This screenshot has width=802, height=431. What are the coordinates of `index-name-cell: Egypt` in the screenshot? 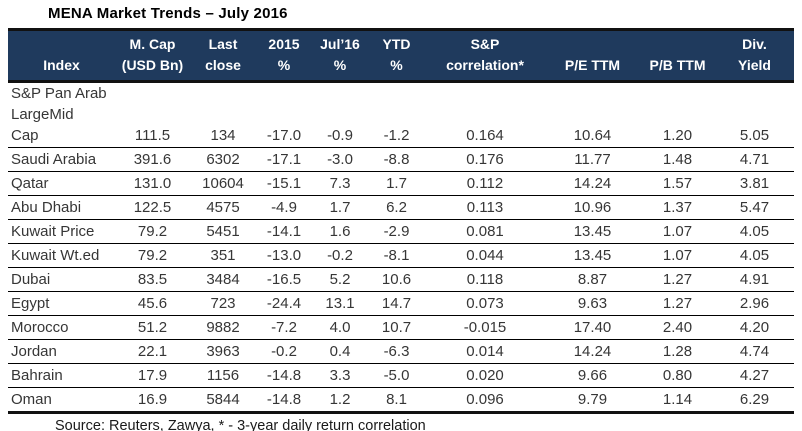 It's located at (30, 303).